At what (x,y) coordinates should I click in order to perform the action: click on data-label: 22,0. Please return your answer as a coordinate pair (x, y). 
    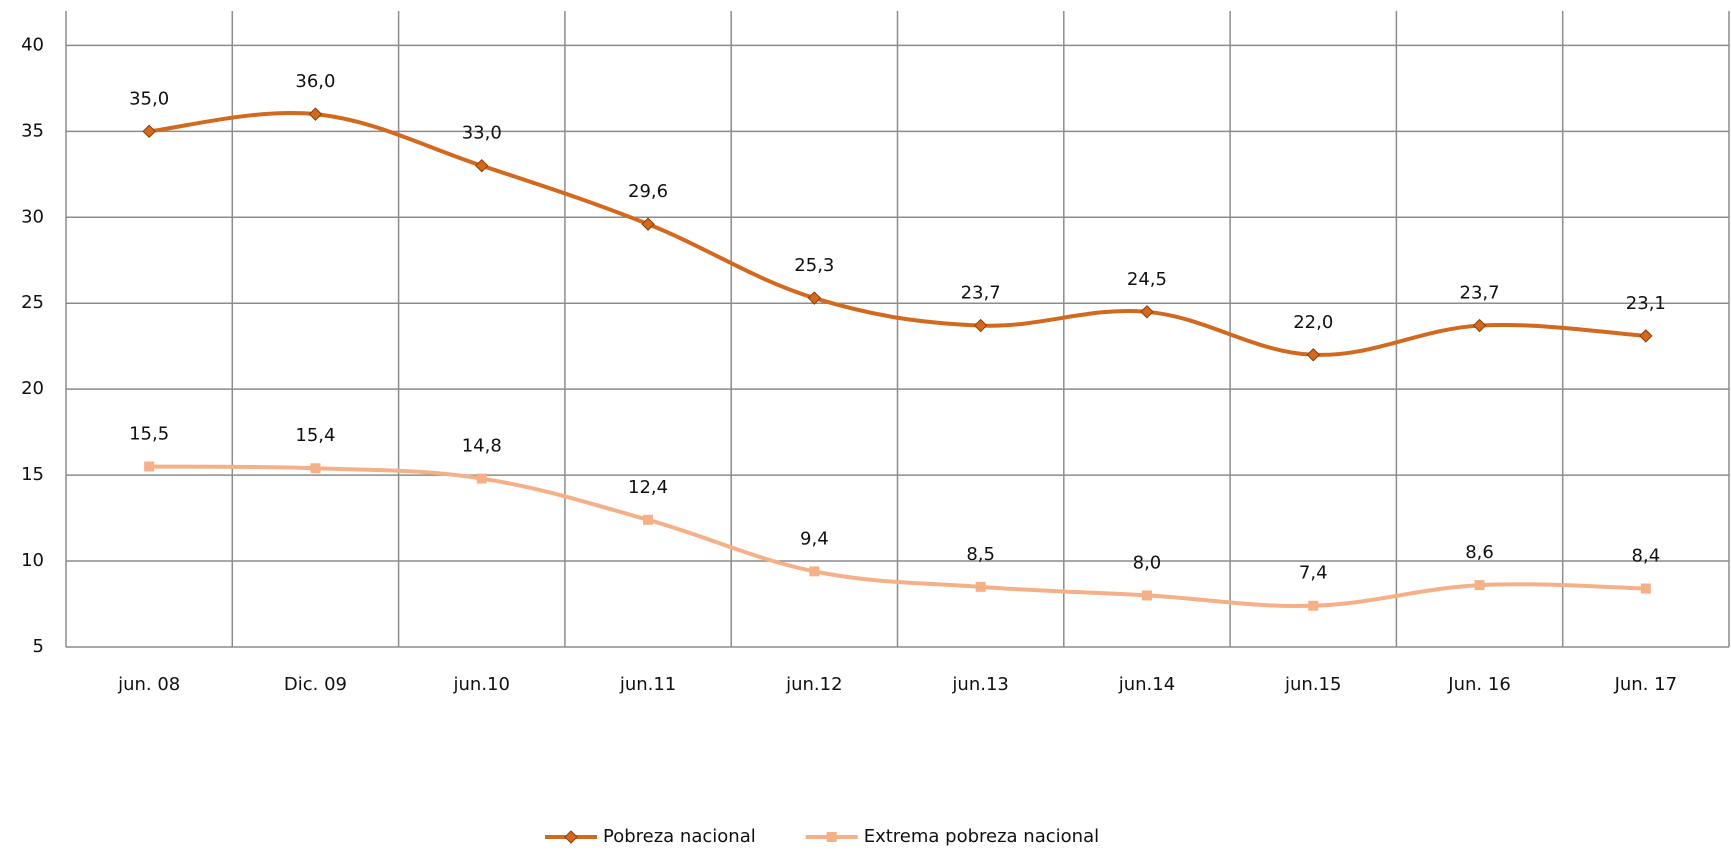
    Looking at the image, I should click on (1313, 322).